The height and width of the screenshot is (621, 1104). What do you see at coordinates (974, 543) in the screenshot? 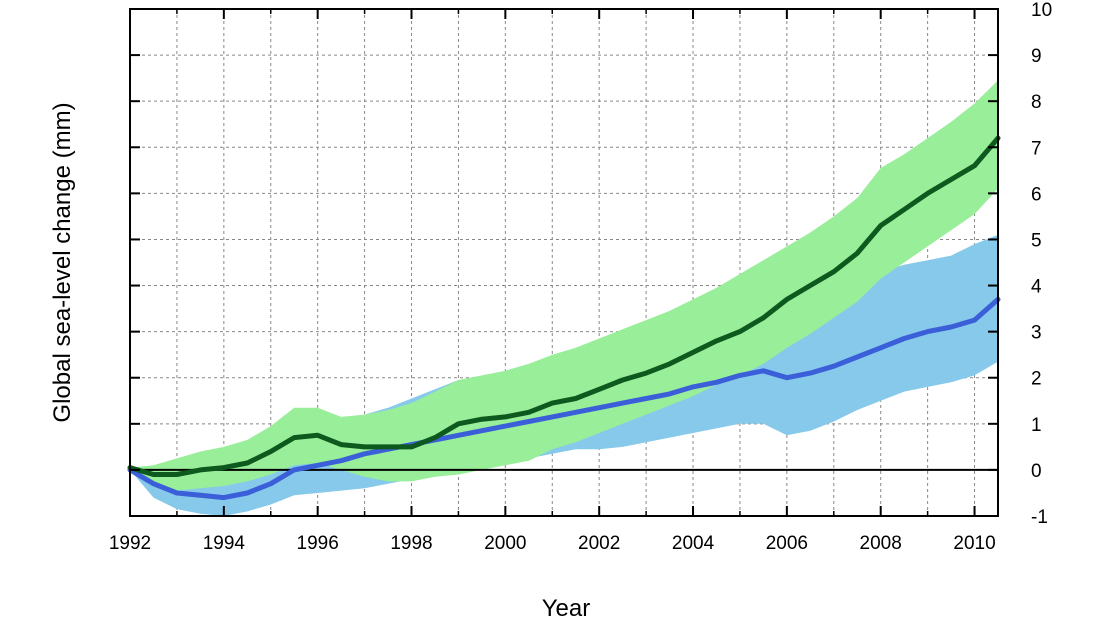
I see `x-tick-label: 2010` at bounding box center [974, 543].